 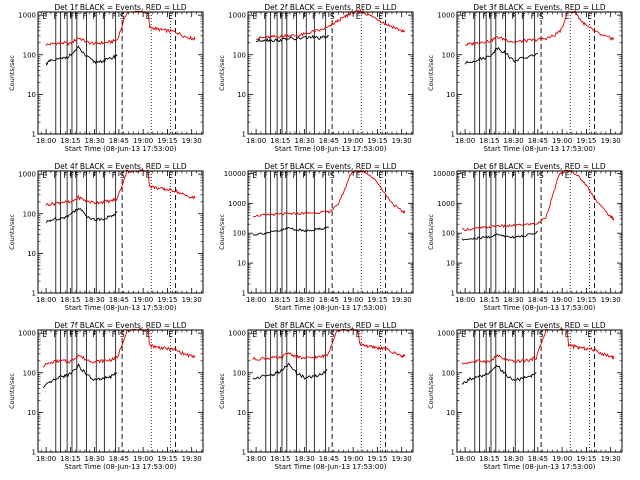 I want to click on panel-title: Det 6f BLACK = Events, RED = LLD, so click(x=539, y=166).